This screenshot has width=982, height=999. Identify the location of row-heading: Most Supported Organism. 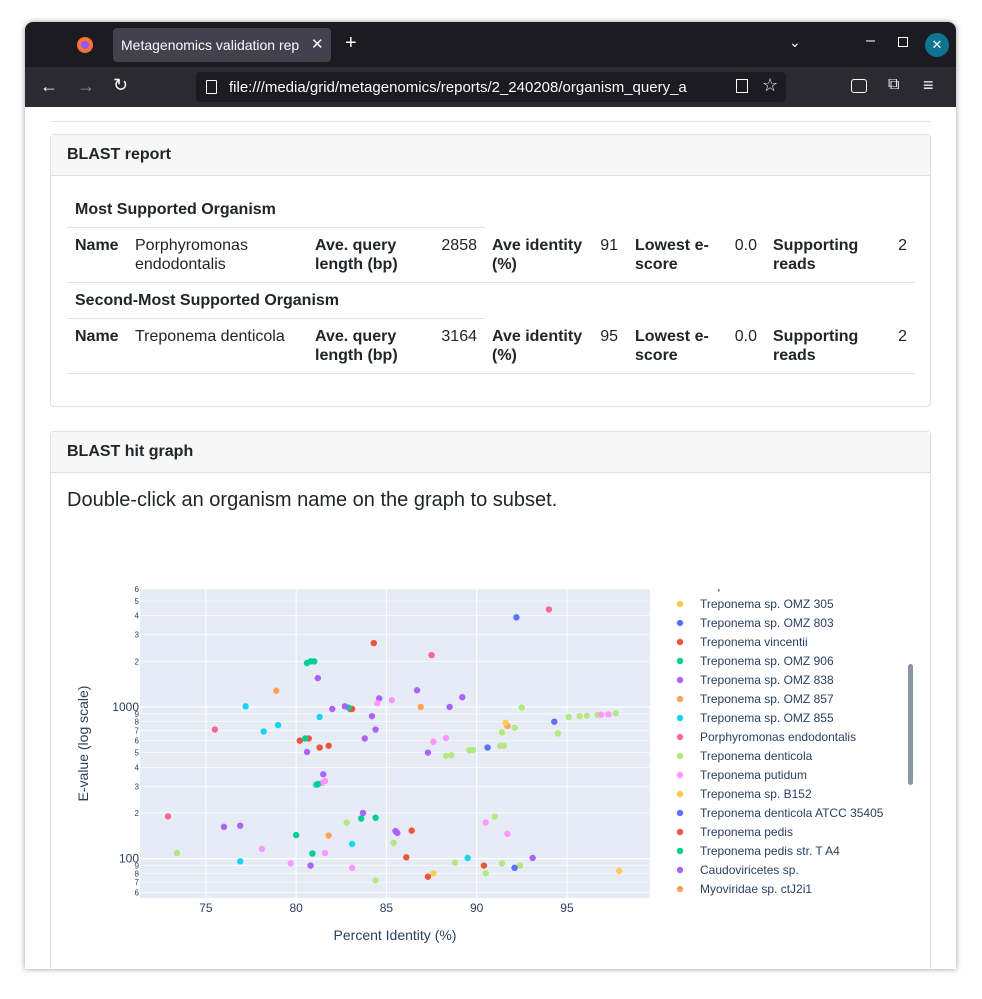
(175, 209).